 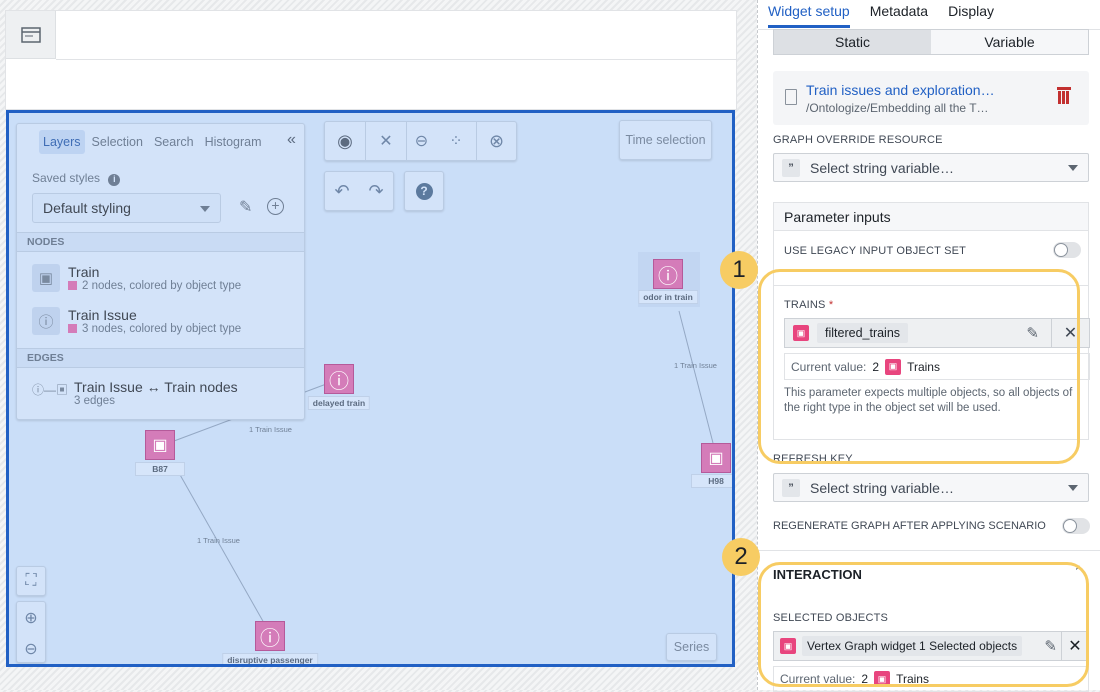 What do you see at coordinates (1064, 96) in the screenshot?
I see `trash-icon` at bounding box center [1064, 96].